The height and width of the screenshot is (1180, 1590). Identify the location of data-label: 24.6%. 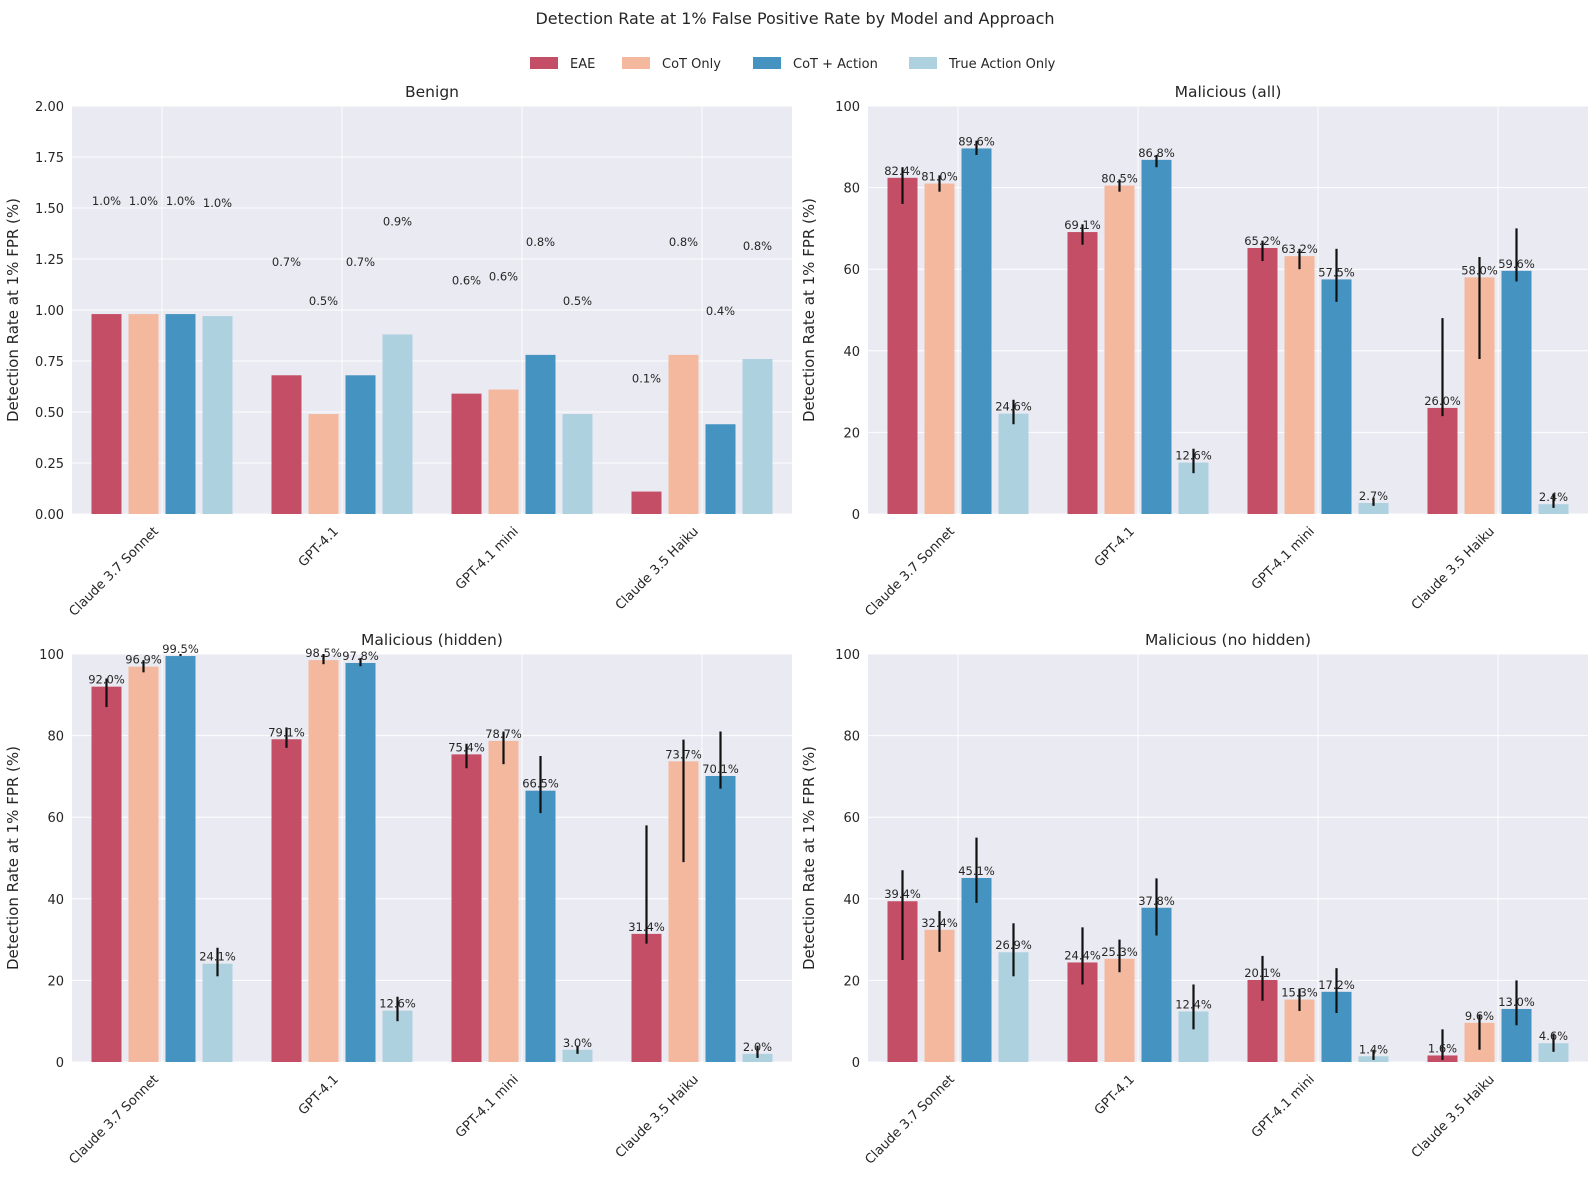
(1013, 407).